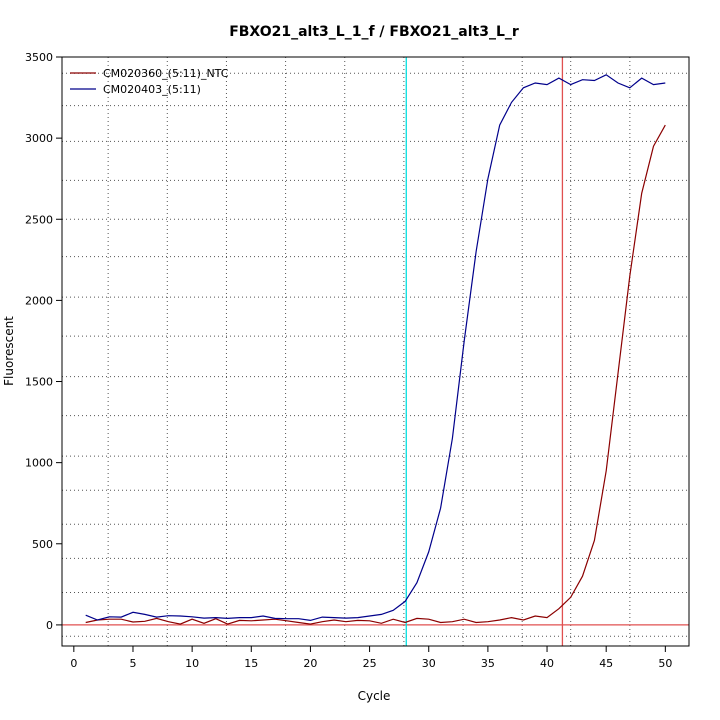 The image size is (720, 720). I want to click on x-tick-label-8: 40, so click(547, 663).